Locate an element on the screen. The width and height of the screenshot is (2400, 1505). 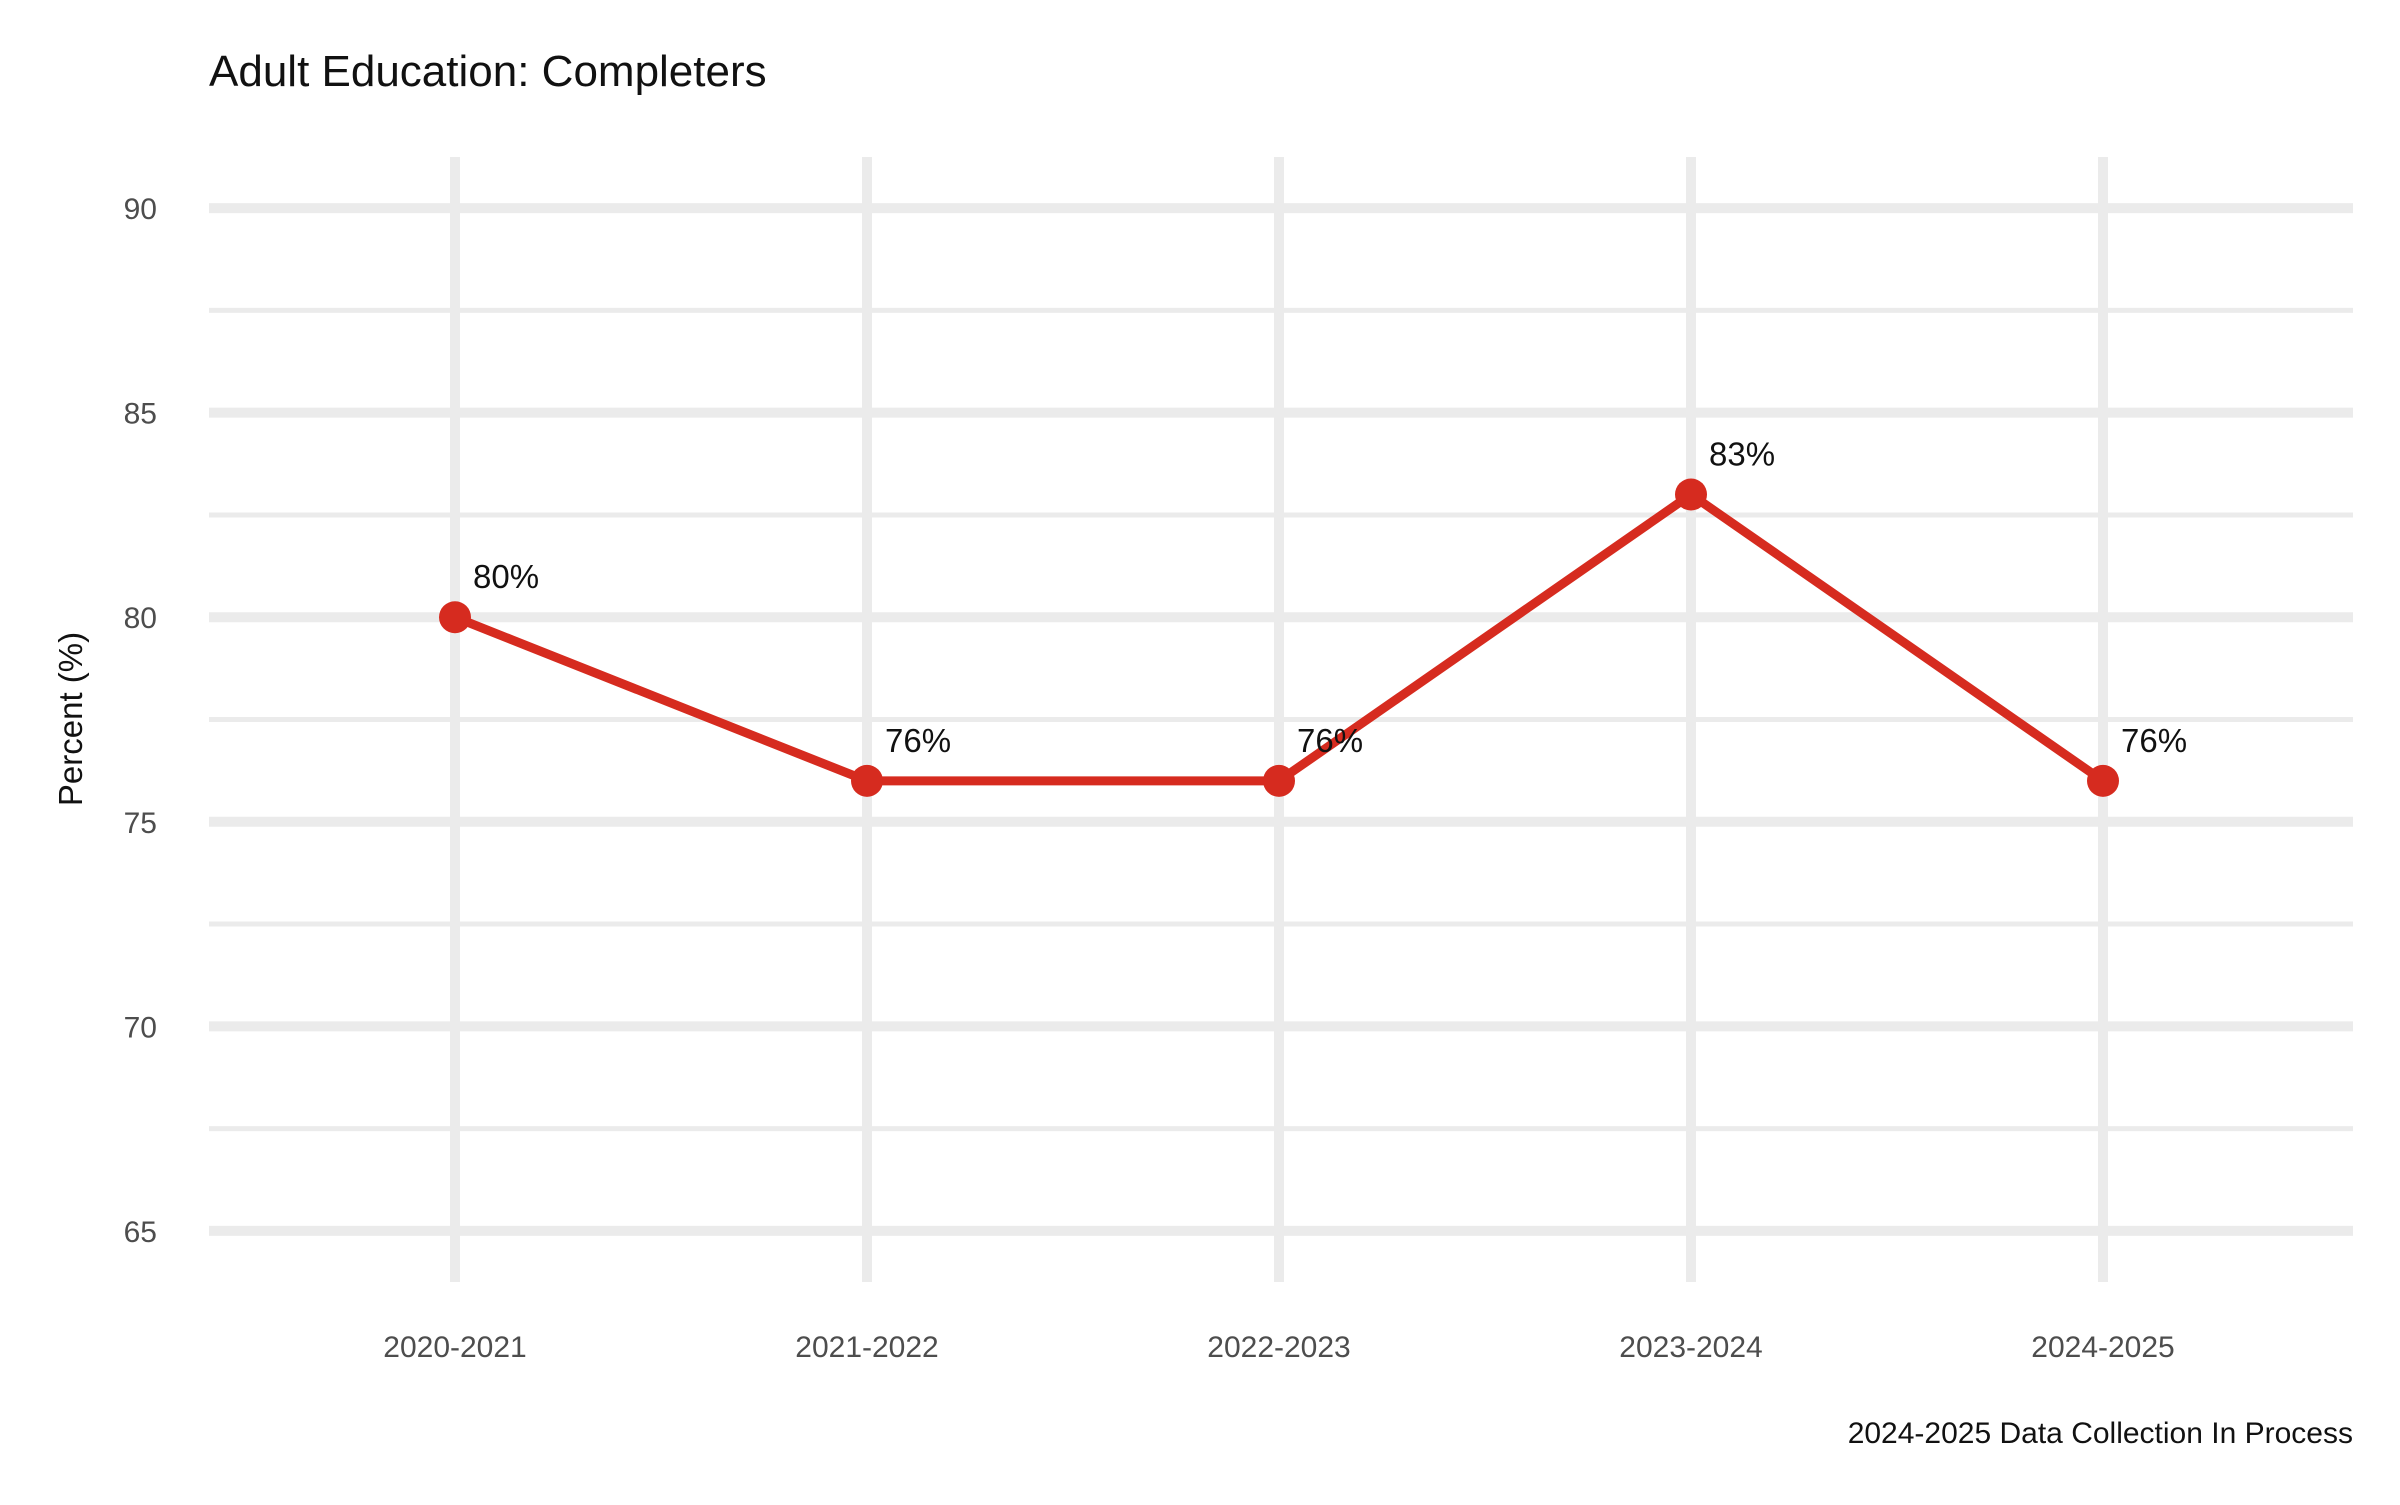
data-label: 83% is located at coordinates (1742, 454).